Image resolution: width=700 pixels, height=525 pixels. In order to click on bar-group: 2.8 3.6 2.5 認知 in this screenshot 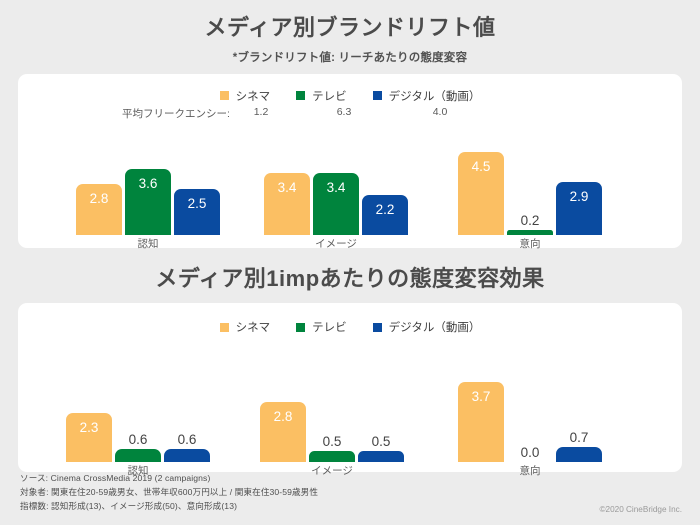, I will do `click(148, 198)`.